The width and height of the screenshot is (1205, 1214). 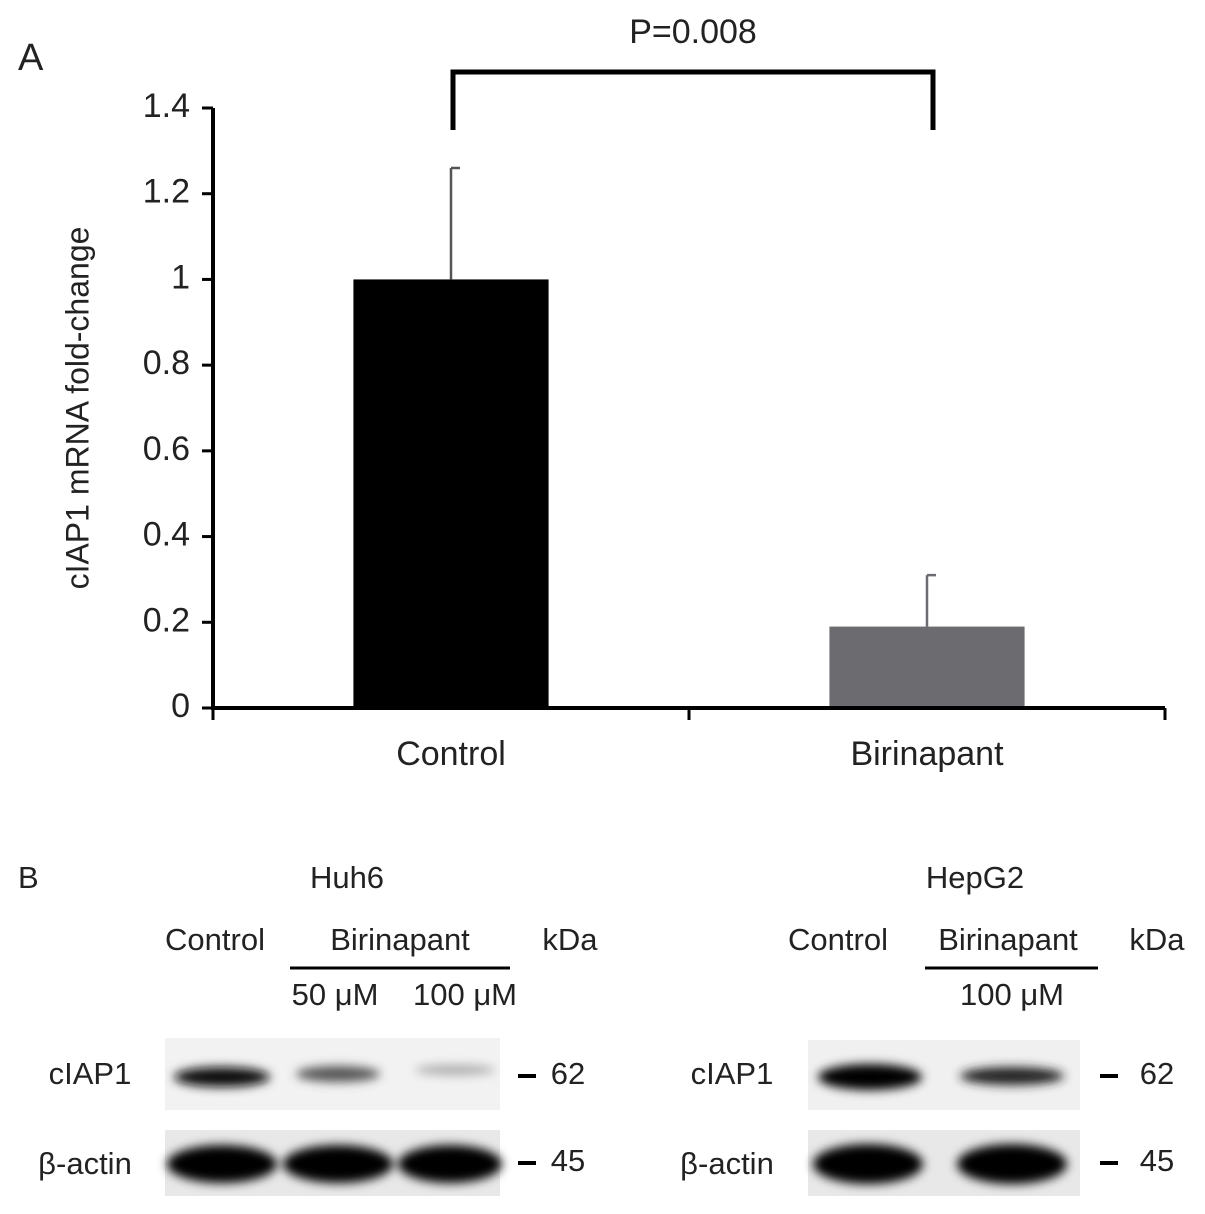 I want to click on panel-label: A, so click(x=31, y=58).